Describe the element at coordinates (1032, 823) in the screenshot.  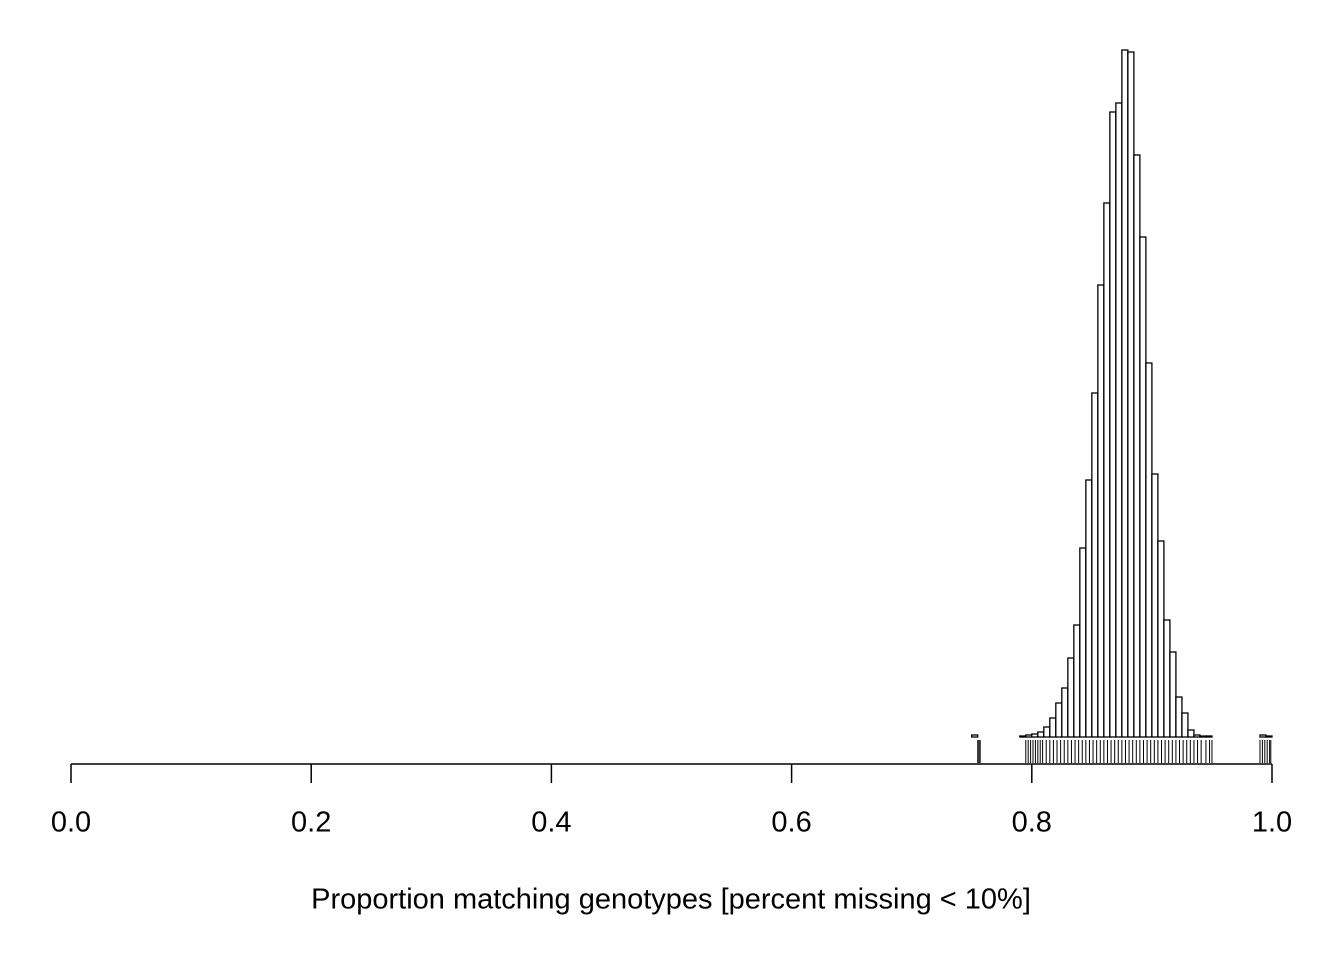
I see `x-tick-label: 0.8` at that location.